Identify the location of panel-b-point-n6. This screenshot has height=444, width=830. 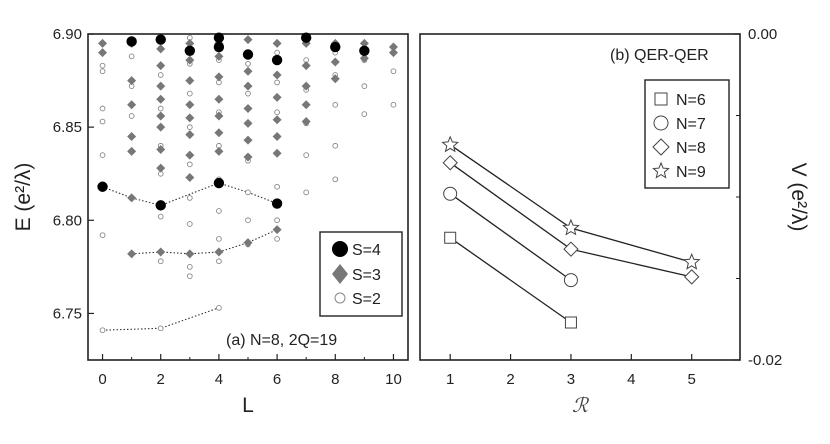
(450, 237).